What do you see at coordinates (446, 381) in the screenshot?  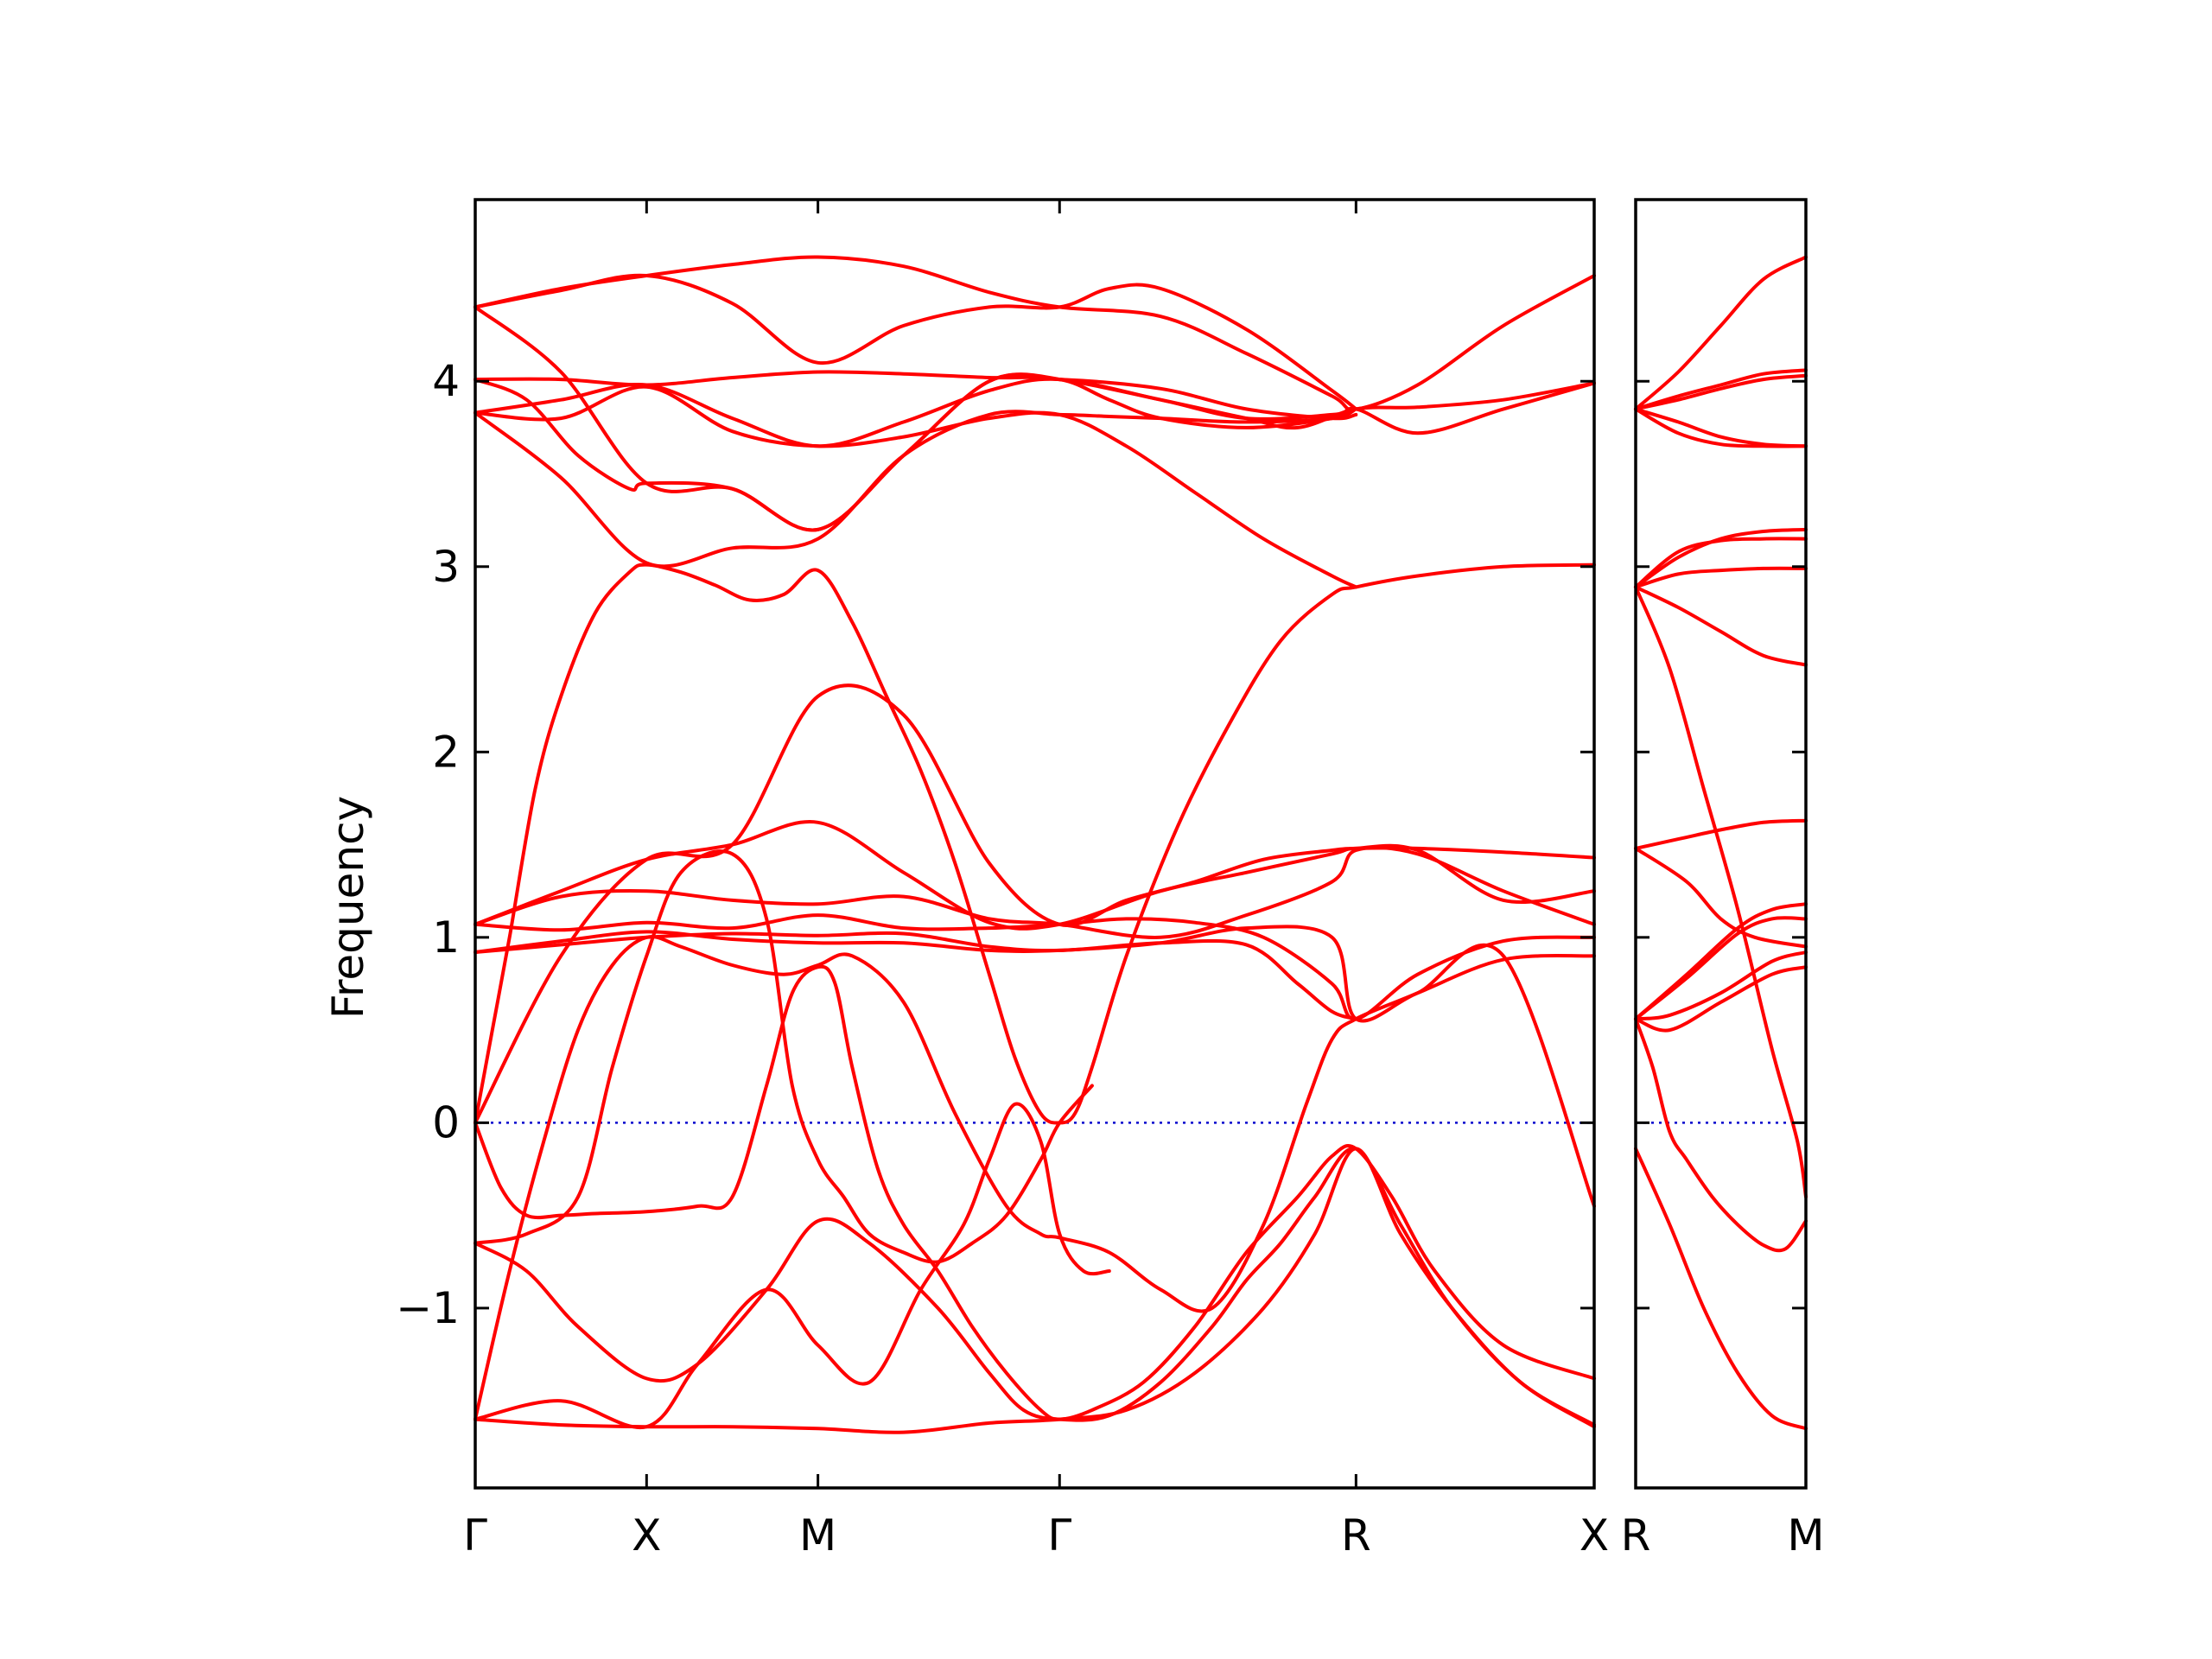 I see `y-tick-label: 4` at bounding box center [446, 381].